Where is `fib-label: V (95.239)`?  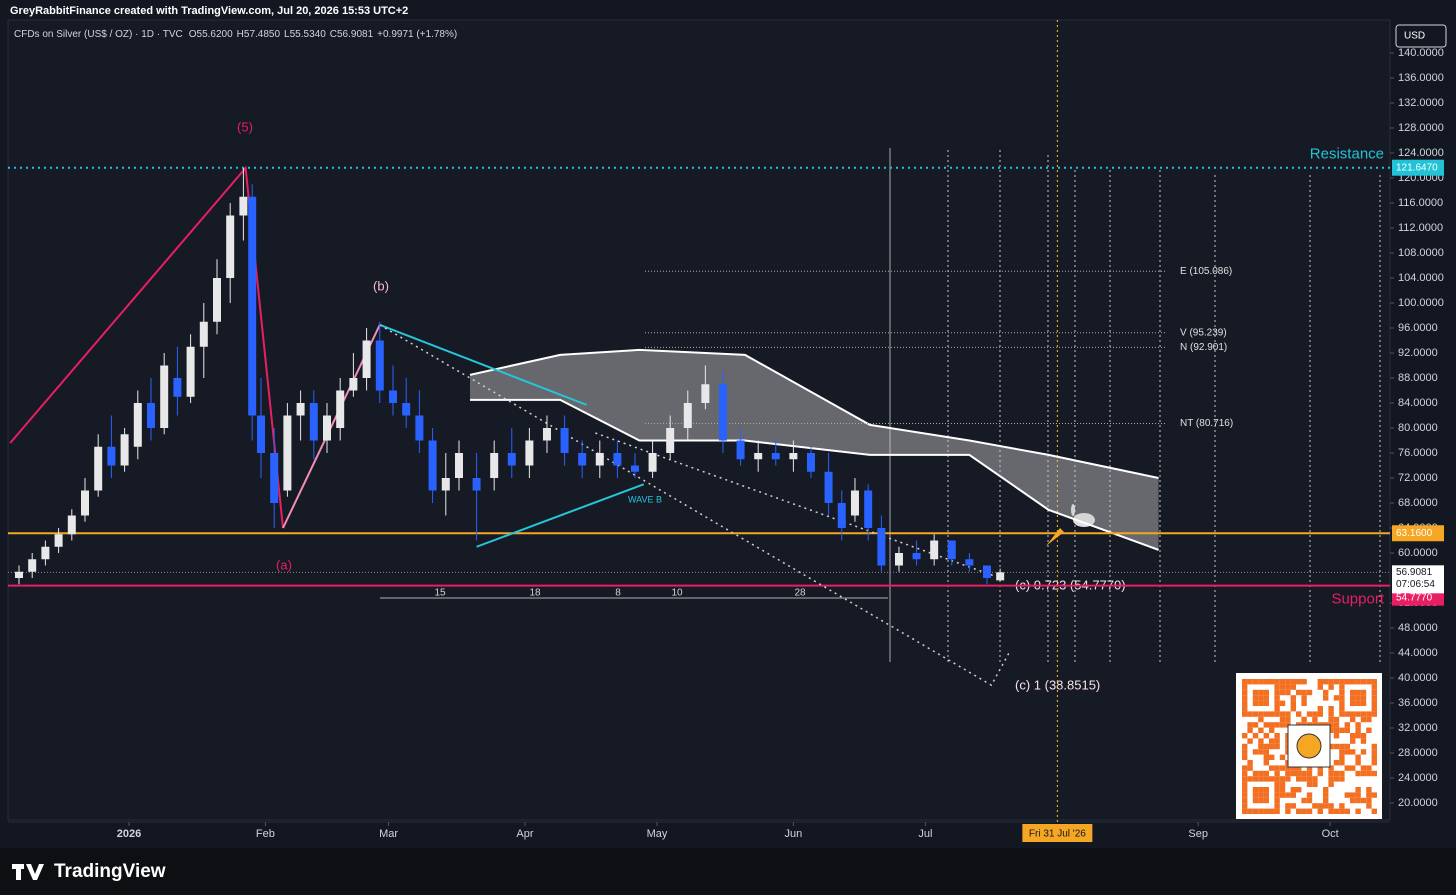
fib-label: V (95.239) is located at coordinates (1203, 332).